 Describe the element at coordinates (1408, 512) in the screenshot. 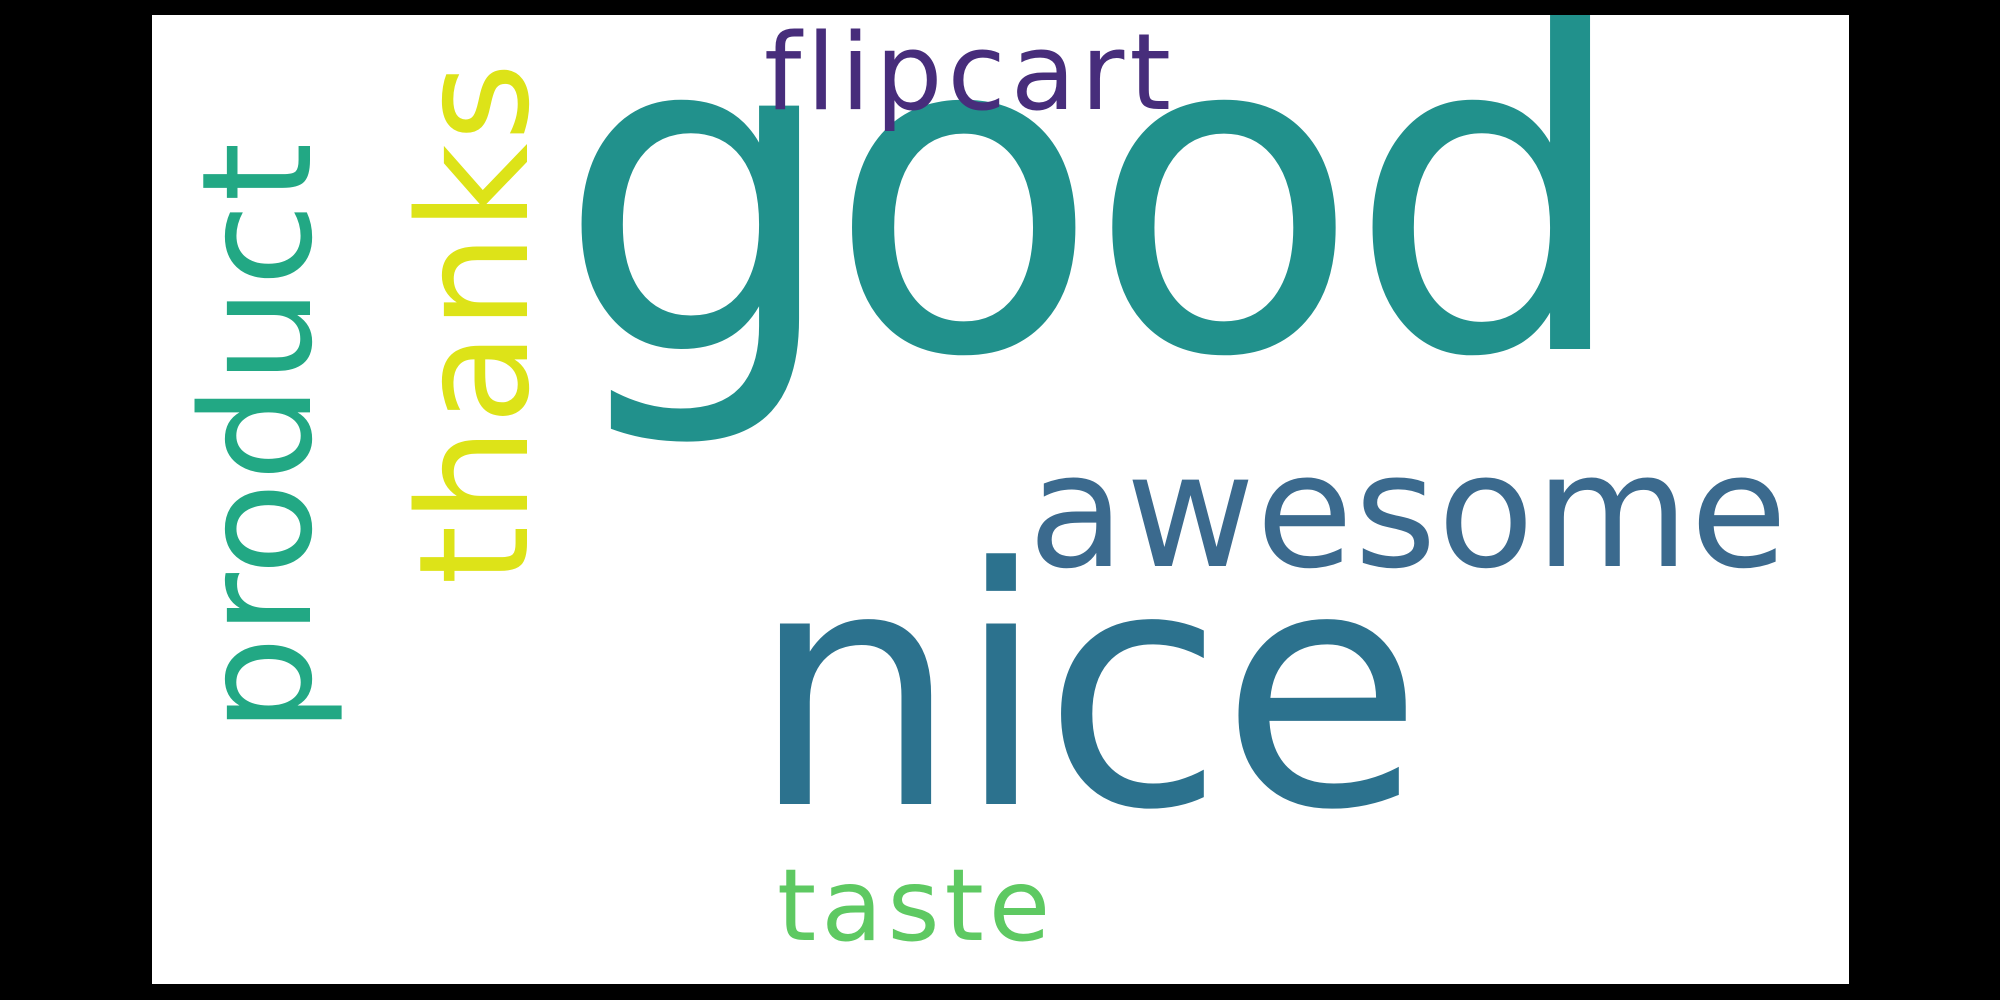

I see `word-awesome: awesome` at that location.